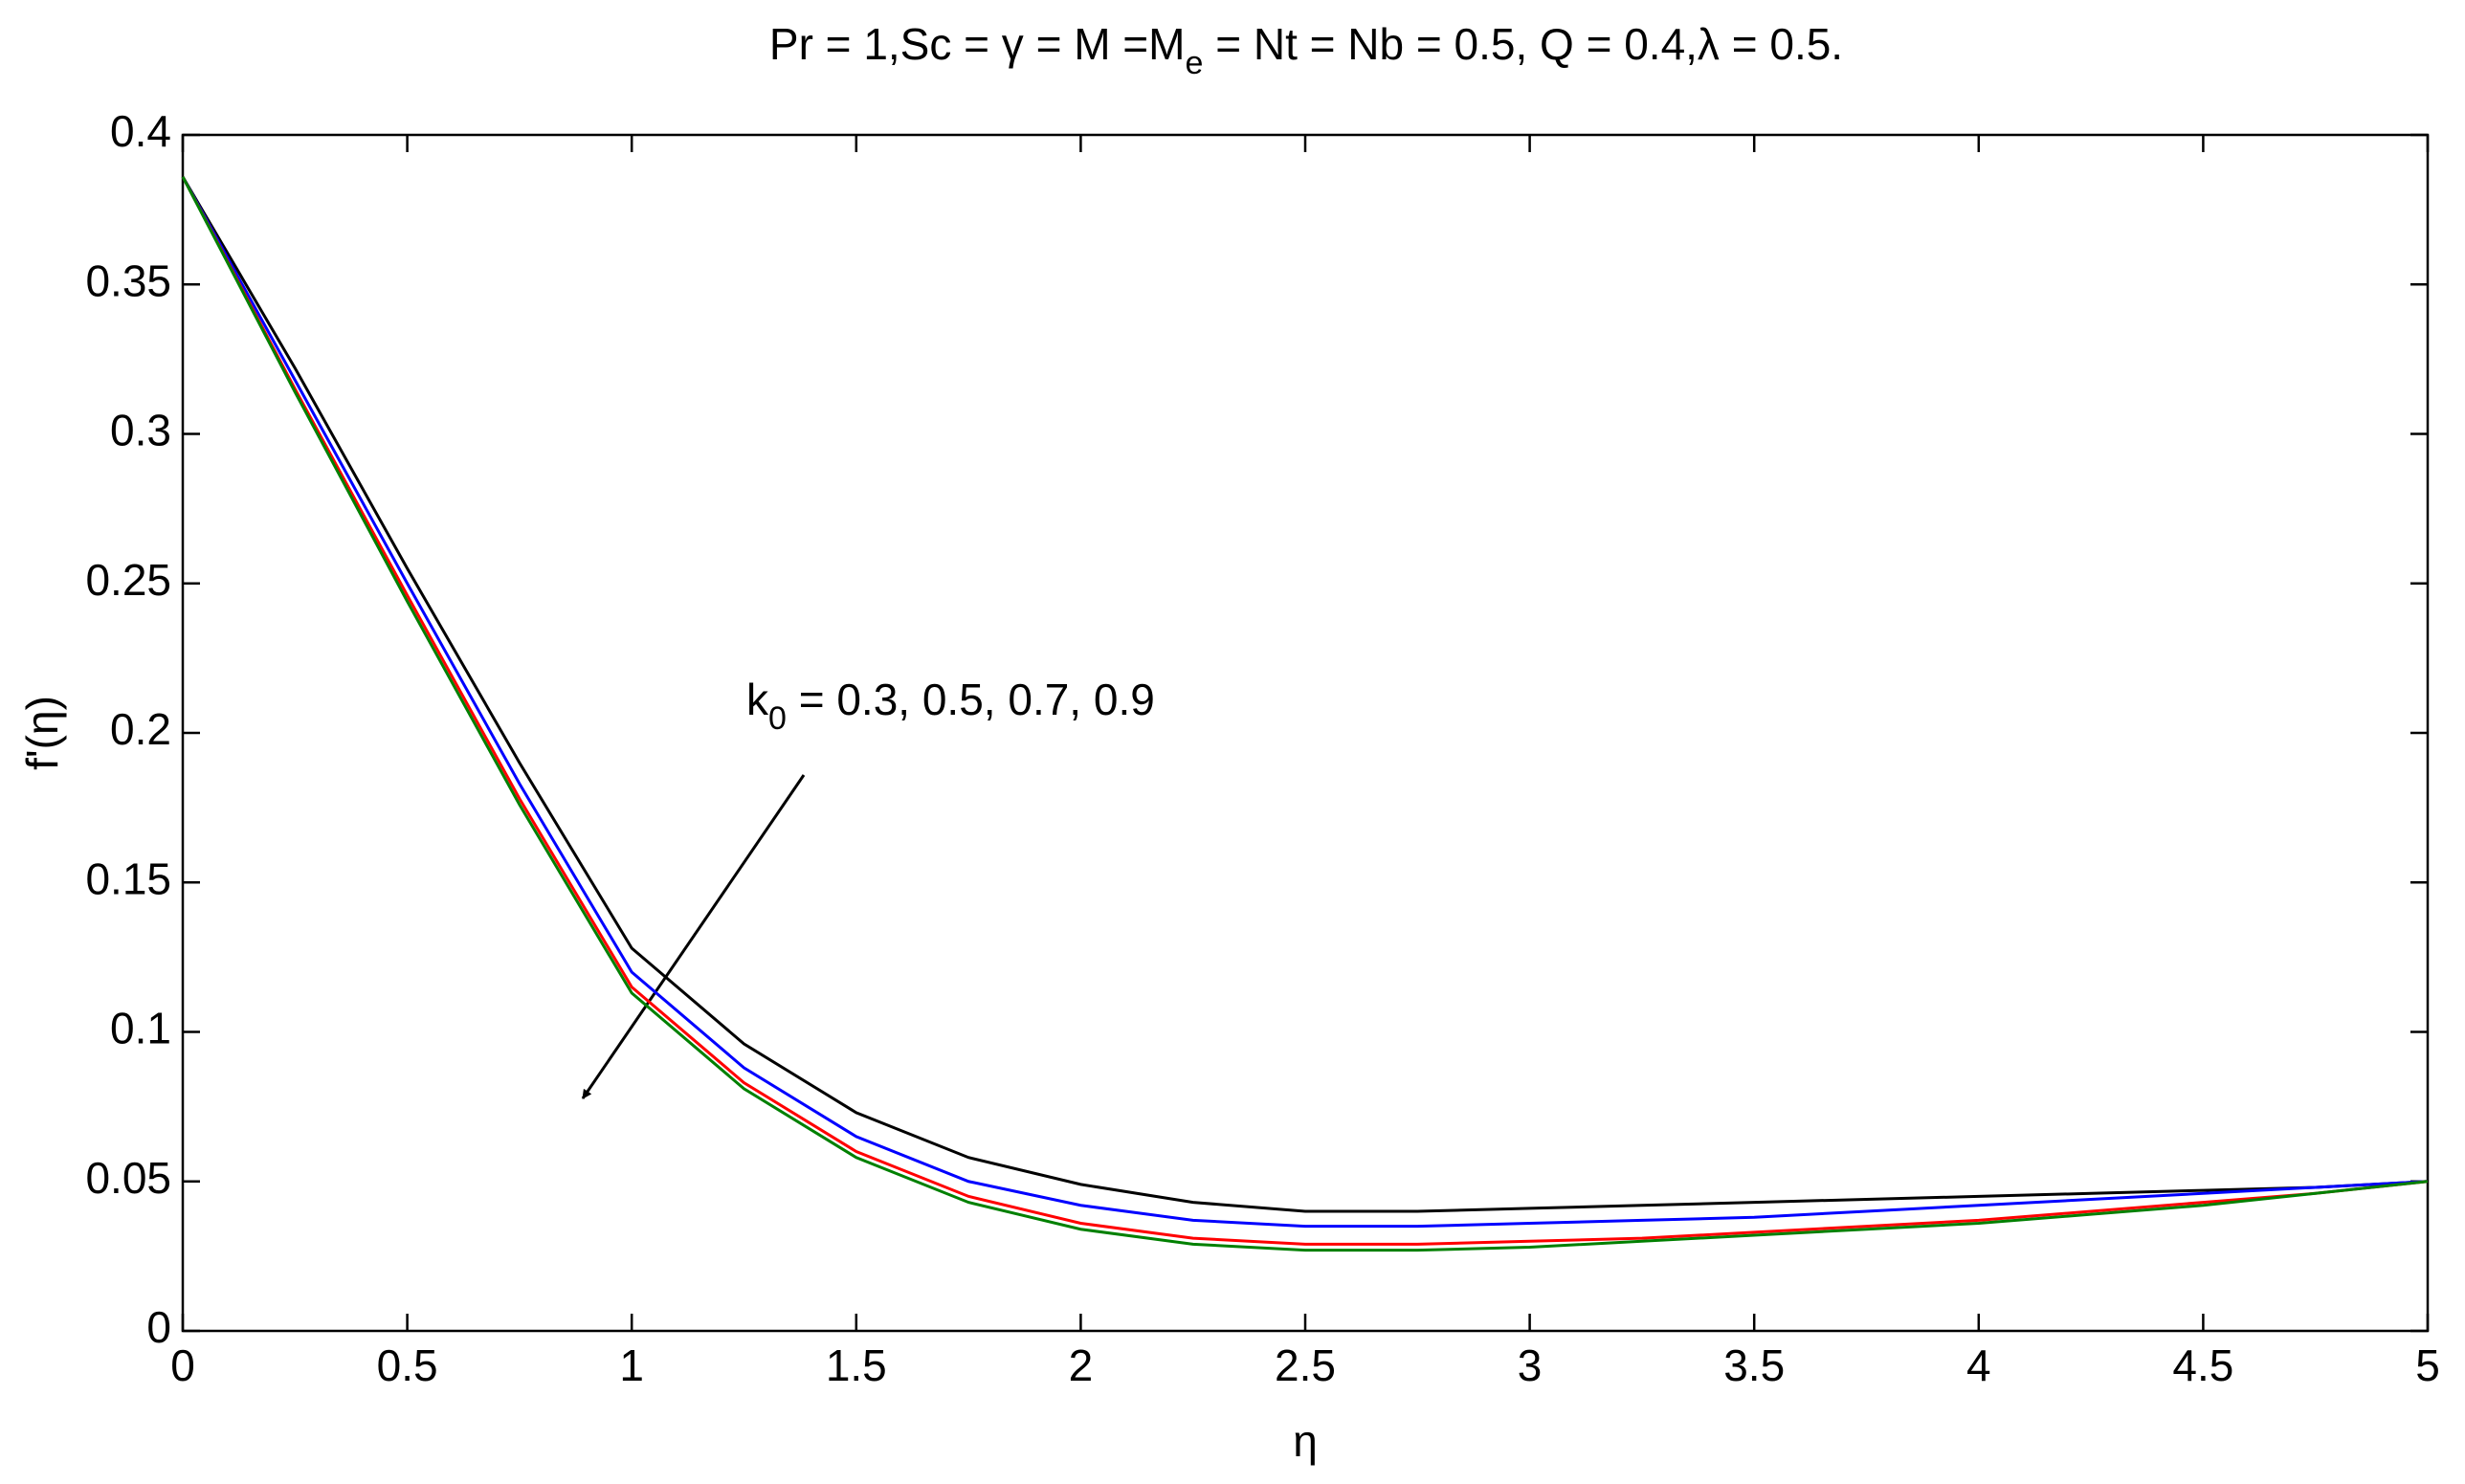 Image resolution: width=2465 pixels, height=1484 pixels. Describe the element at coordinates (128, 280) in the screenshot. I see `y-tick-label: 0.35` at that location.